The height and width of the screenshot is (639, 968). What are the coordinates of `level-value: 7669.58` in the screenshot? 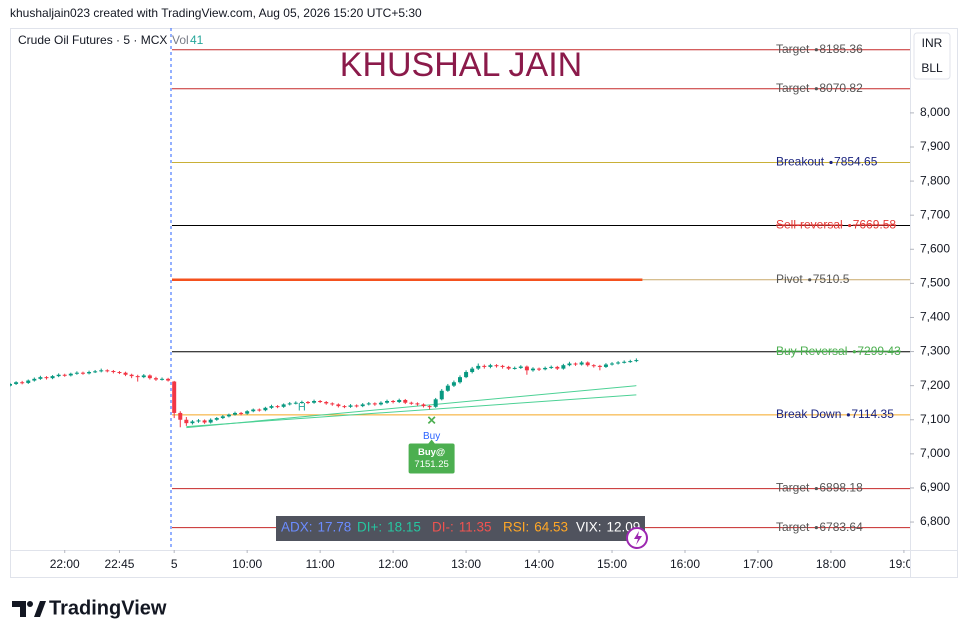 It's located at (875, 225).